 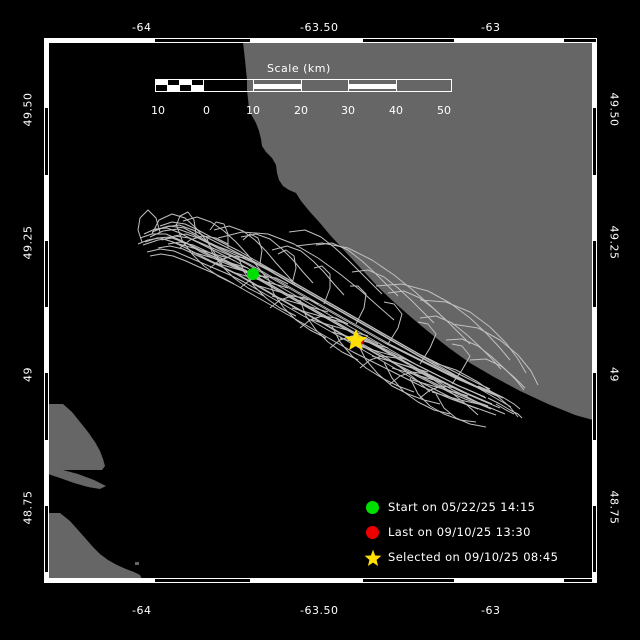 I want to click on selected-marker, so click(x=356, y=339).